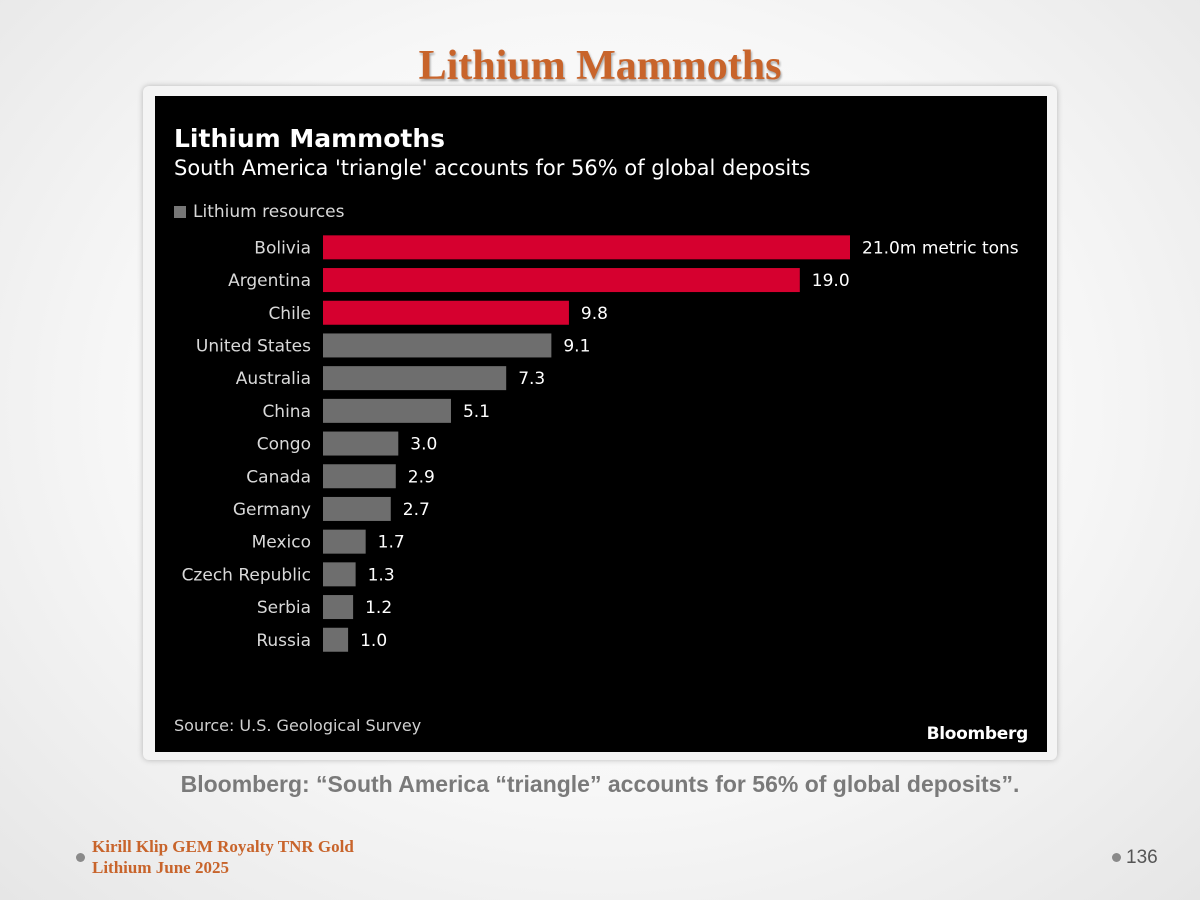  I want to click on bar-russia, so click(336, 639).